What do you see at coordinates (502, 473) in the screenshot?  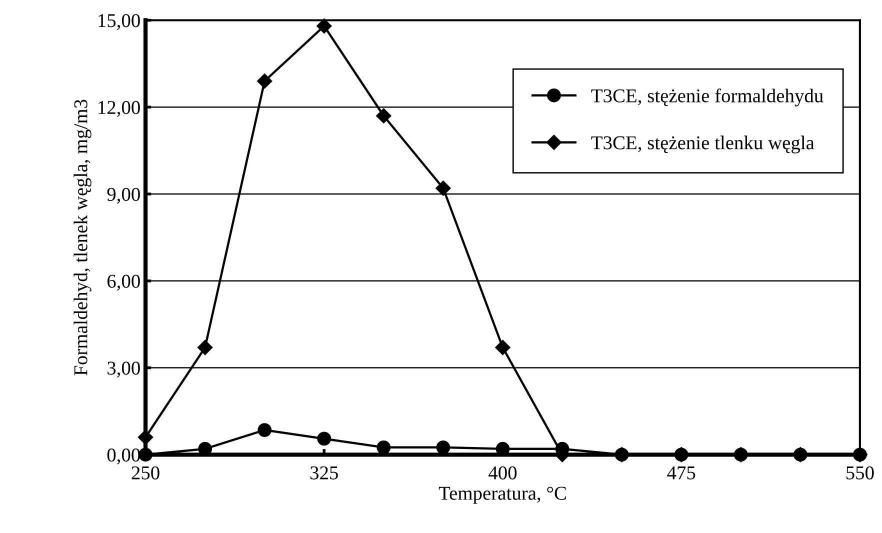 I see `x-tick-label: 400` at bounding box center [502, 473].